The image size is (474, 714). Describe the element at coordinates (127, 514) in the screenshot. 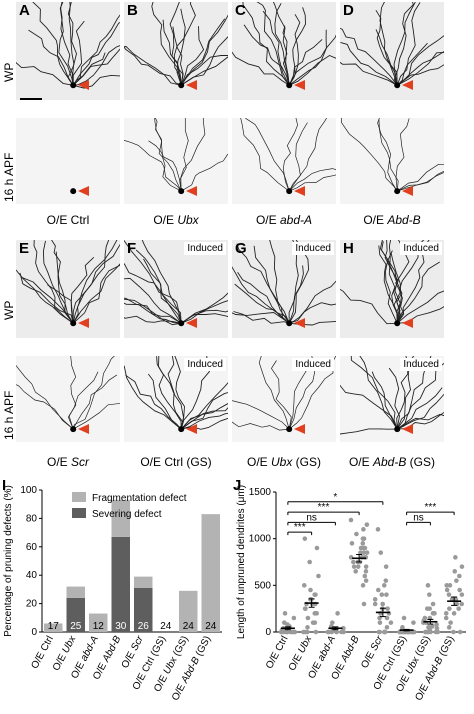

I see `legend-label-severing: Severing defect` at that location.